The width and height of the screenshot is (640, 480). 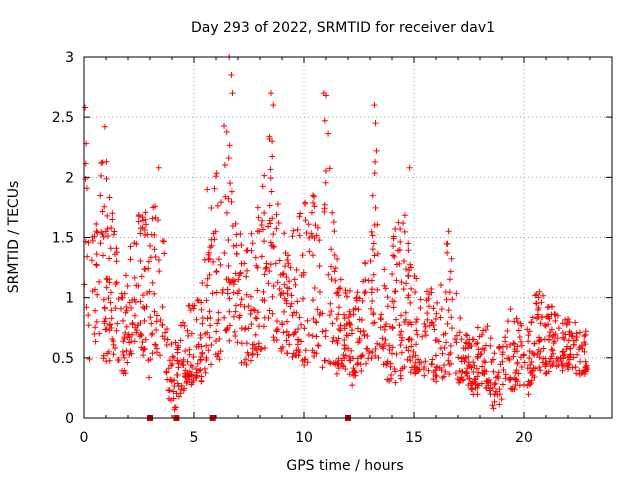 What do you see at coordinates (306, 438) in the screenshot?
I see `x-tick-labels: 0 5 10 15 20` at bounding box center [306, 438].